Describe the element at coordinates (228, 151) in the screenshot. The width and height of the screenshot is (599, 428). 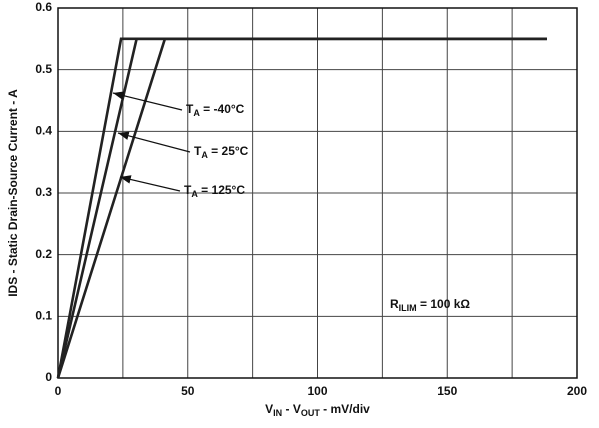
I see `series-label-part: = 25°C` at that location.